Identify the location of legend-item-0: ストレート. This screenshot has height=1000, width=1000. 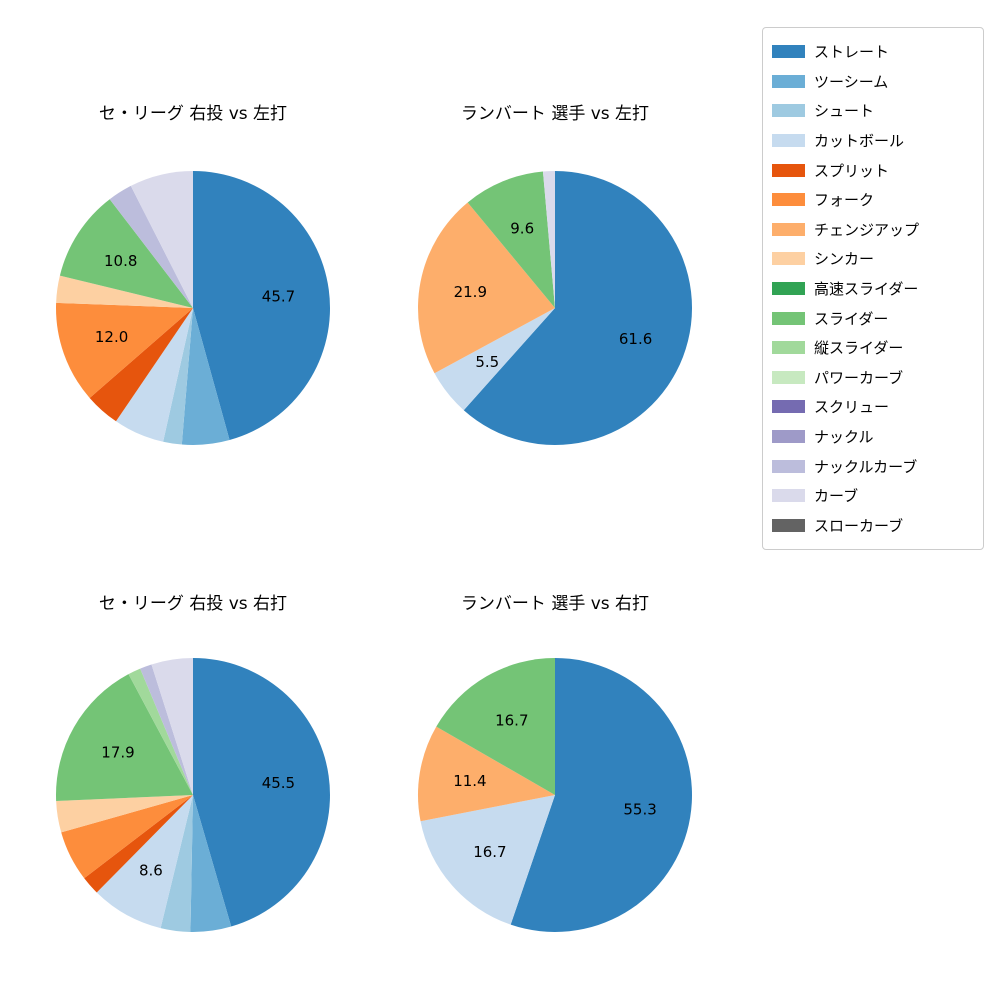
(874, 52).